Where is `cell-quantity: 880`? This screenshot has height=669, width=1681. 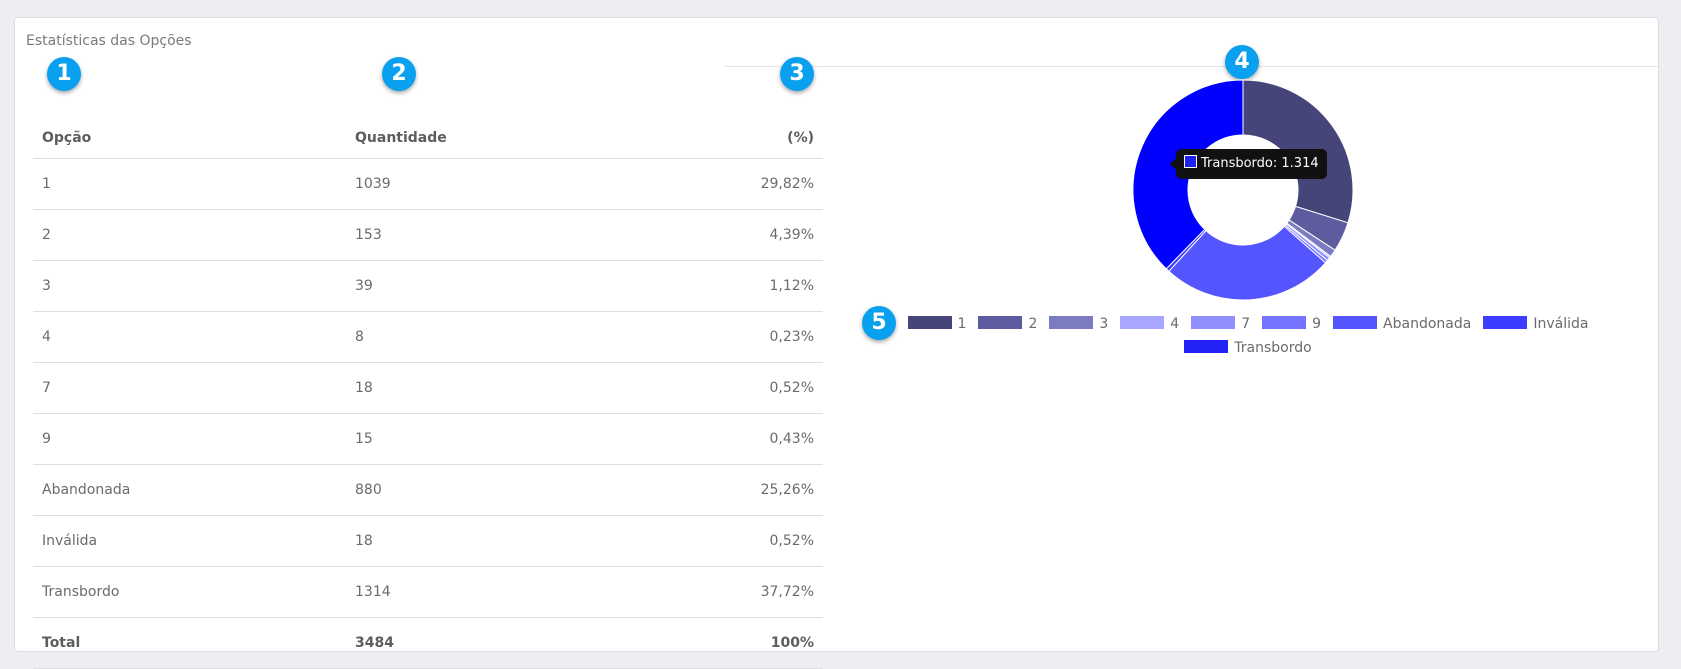 cell-quantity: 880 is located at coordinates (520, 490).